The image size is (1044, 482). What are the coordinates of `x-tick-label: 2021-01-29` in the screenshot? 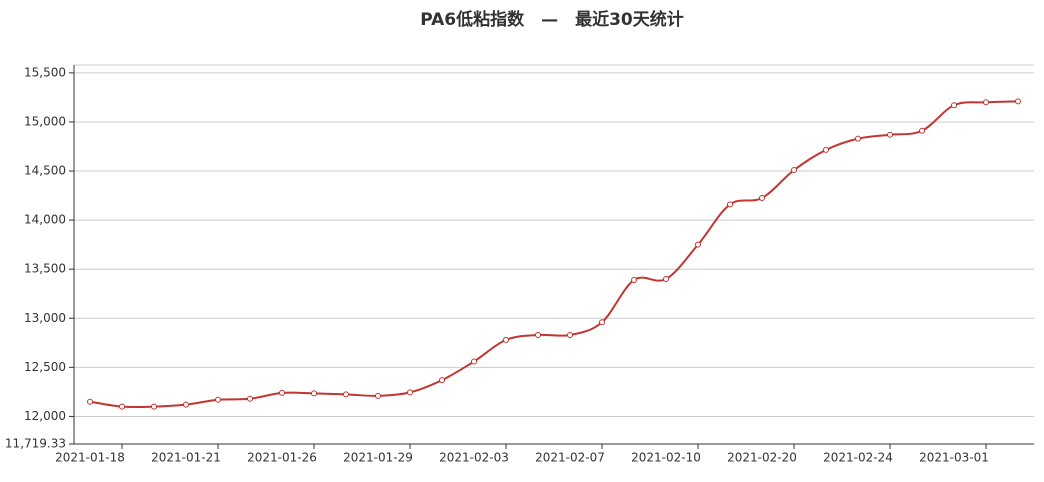 It's located at (378, 458).